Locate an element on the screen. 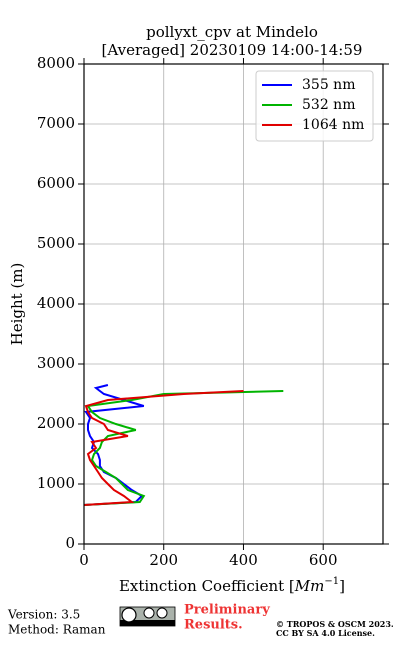 The image size is (400, 645). y-tick-label: 0 is located at coordinates (70, 543).